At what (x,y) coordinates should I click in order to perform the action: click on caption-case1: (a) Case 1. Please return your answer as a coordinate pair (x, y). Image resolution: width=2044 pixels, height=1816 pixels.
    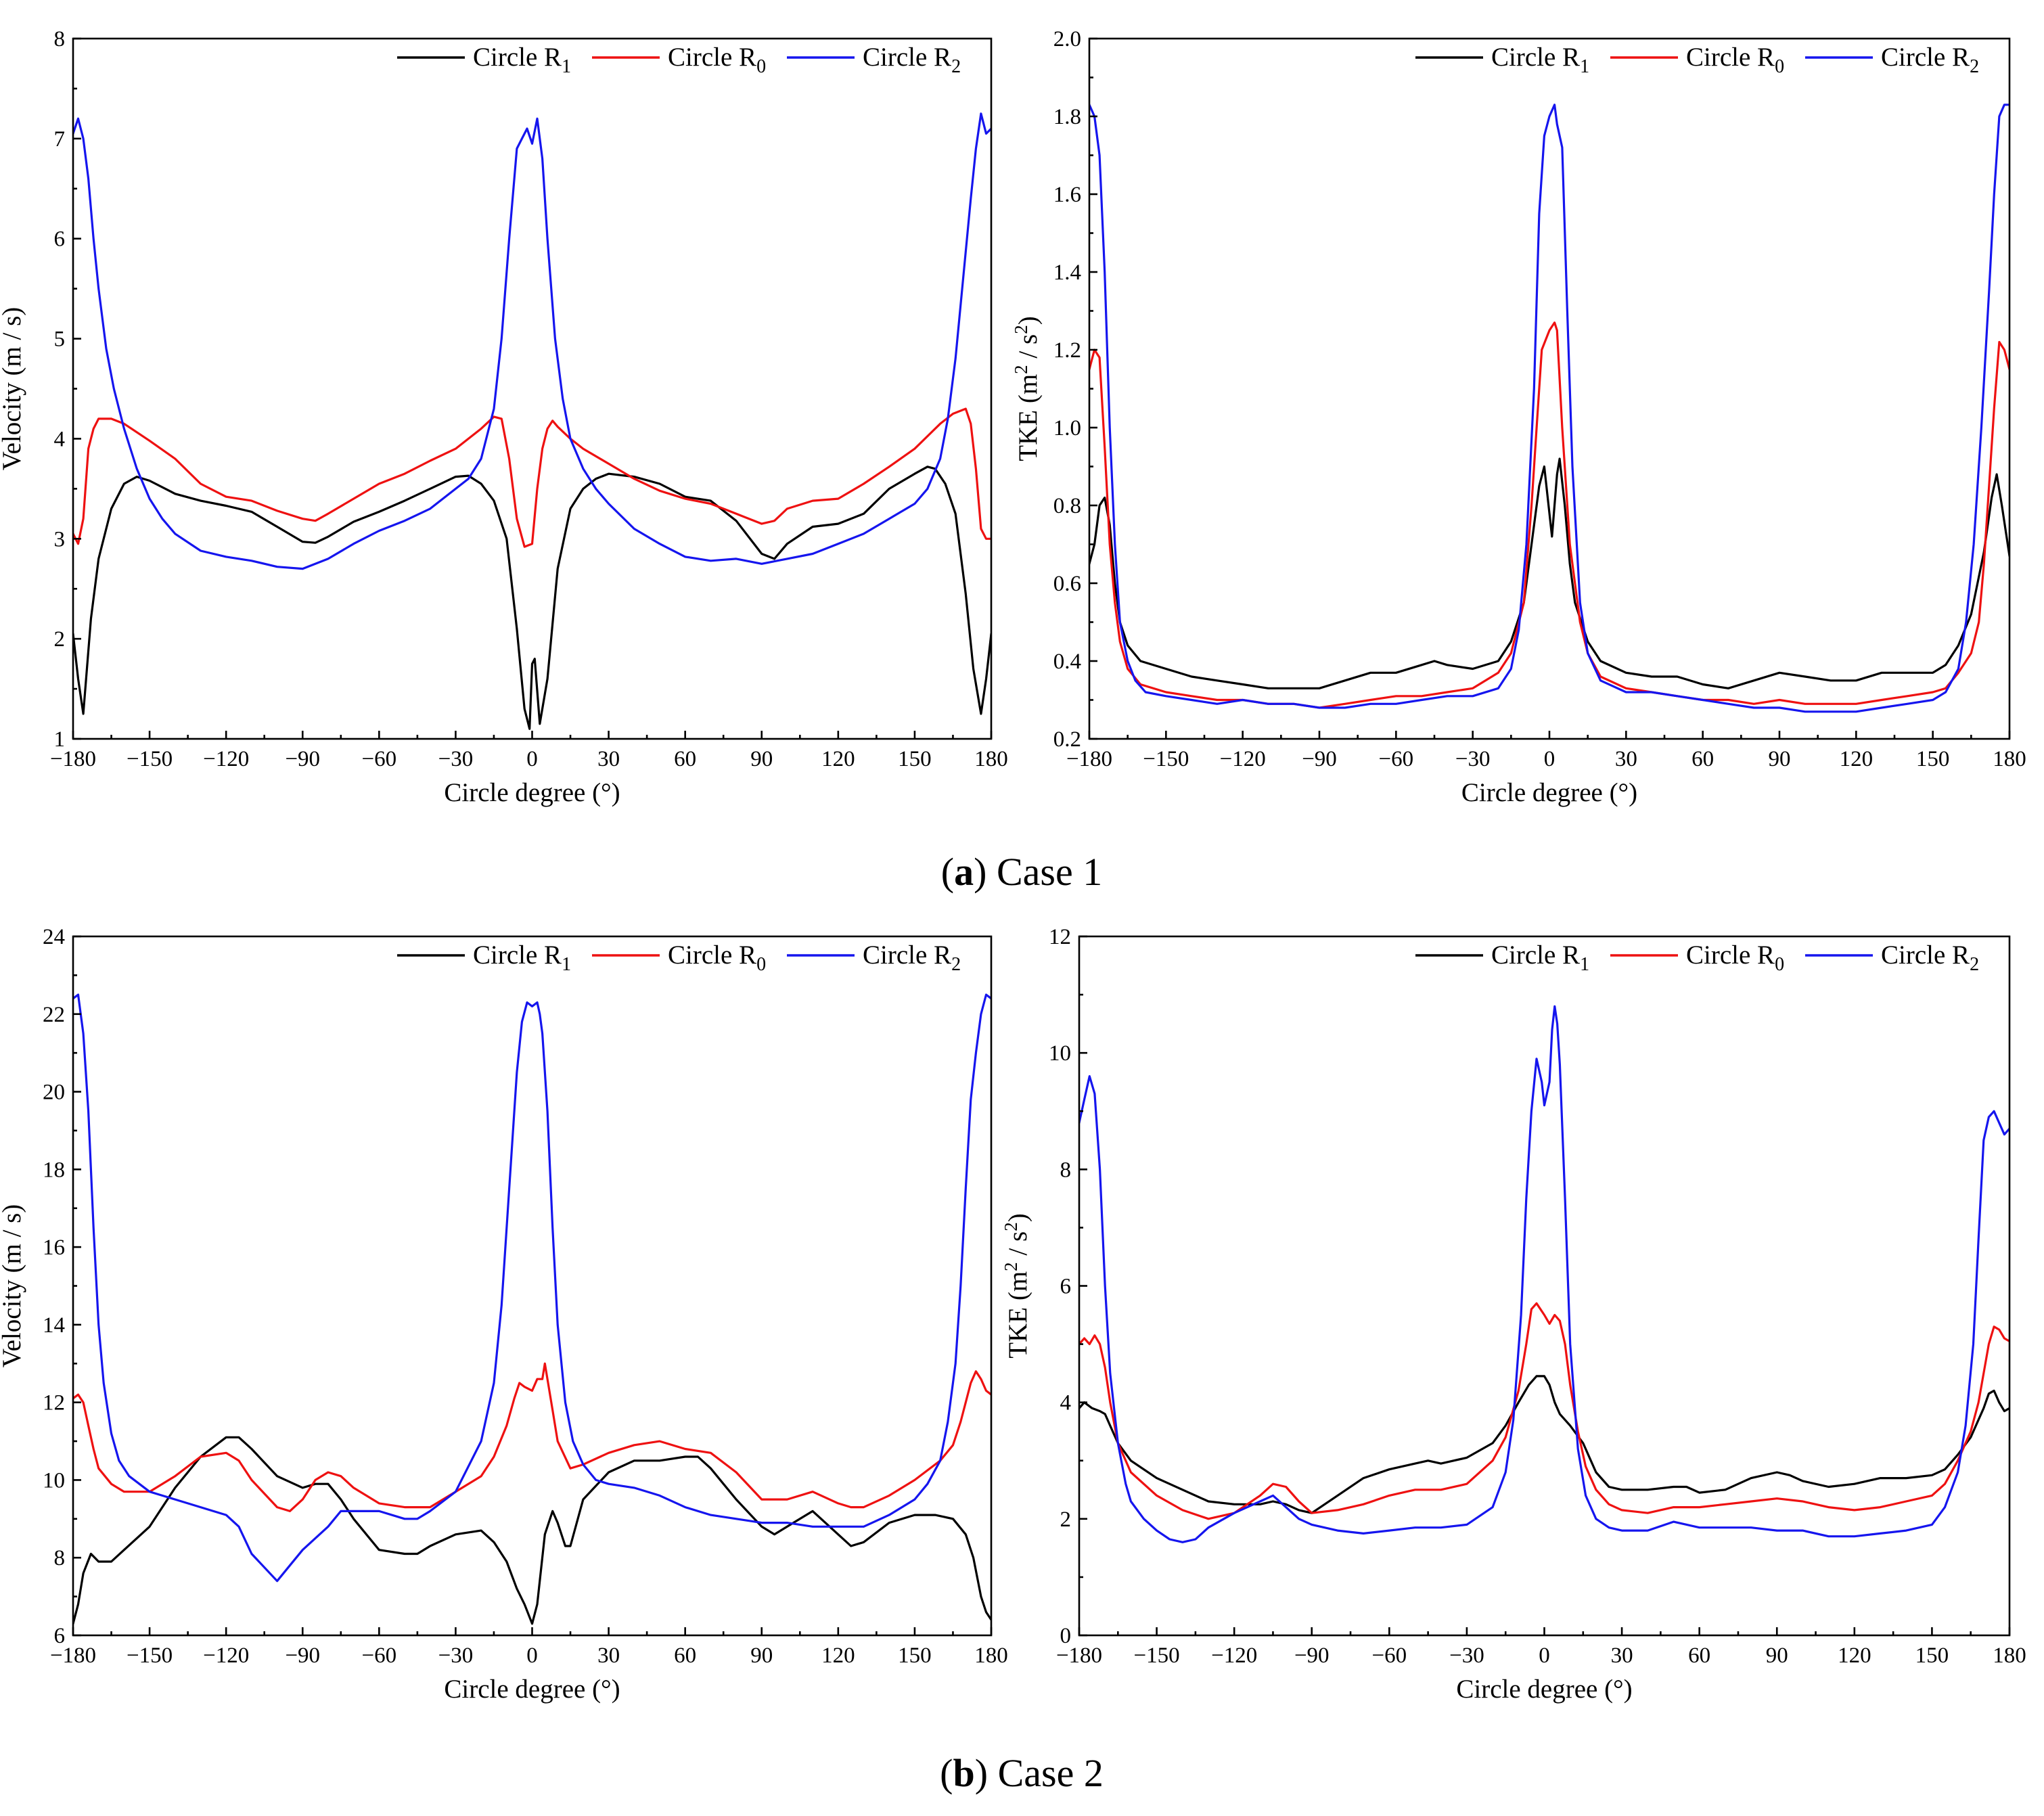
    Looking at the image, I should click on (1021, 872).